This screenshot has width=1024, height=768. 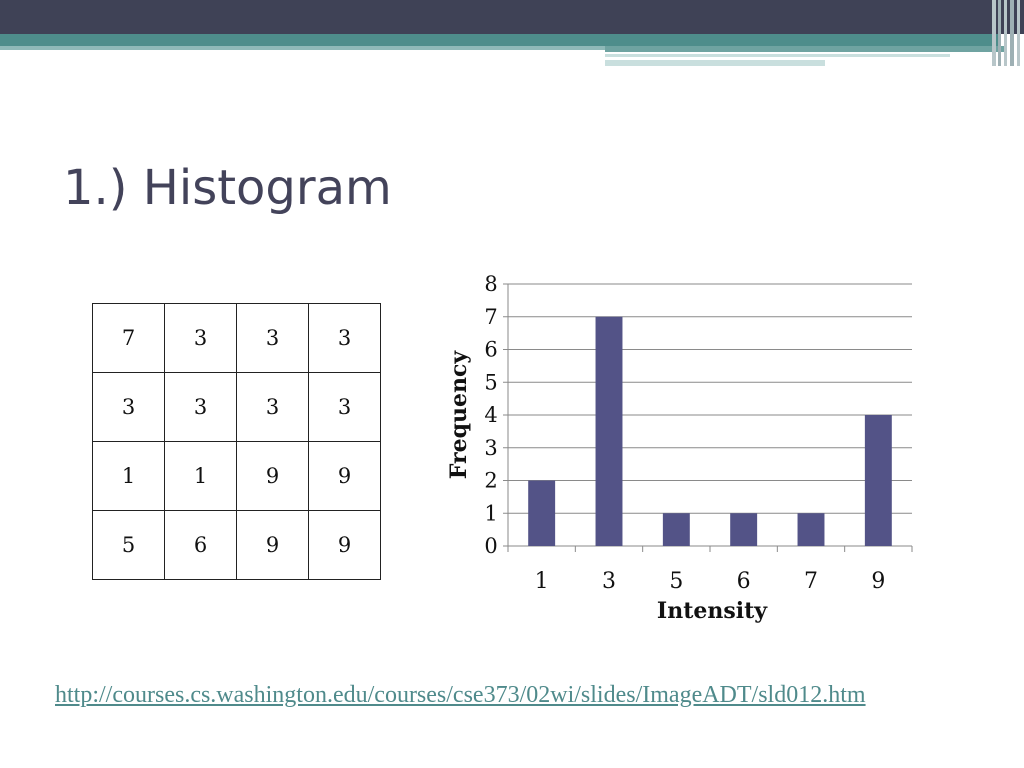 I want to click on y-axis-label: Frequency, so click(x=459, y=415).